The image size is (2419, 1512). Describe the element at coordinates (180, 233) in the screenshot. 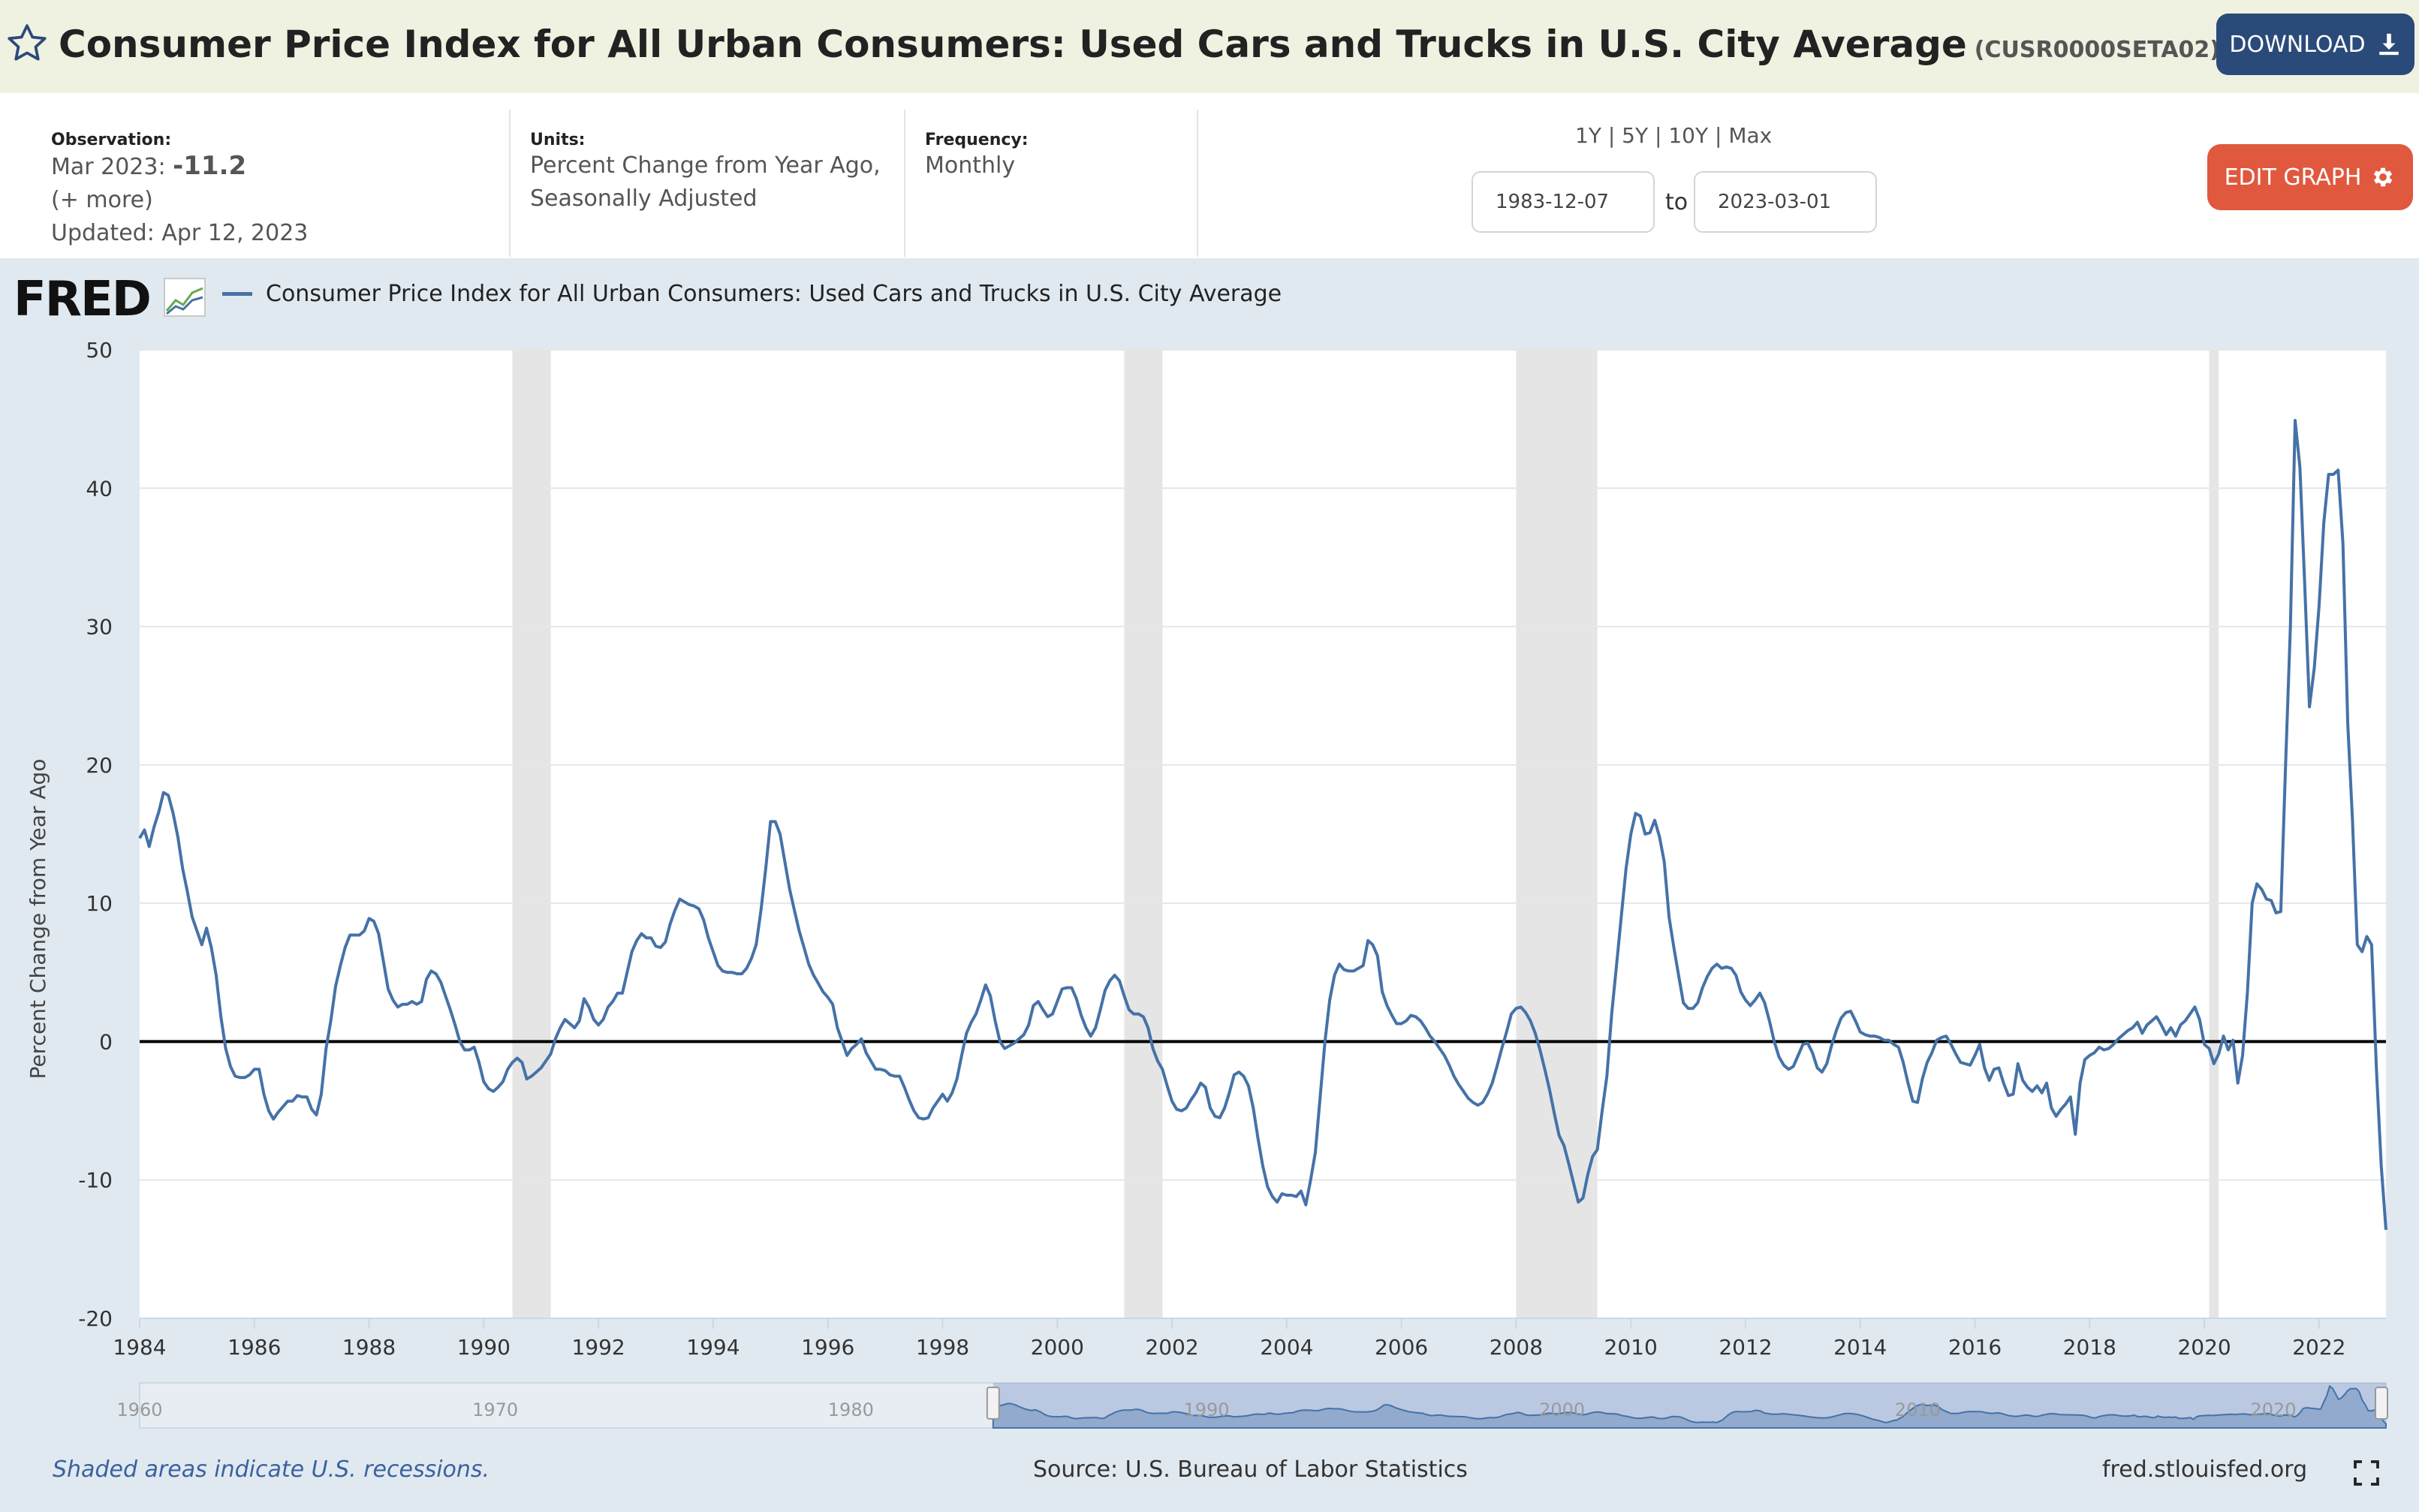

I see `updated-date: Updated: Apr 12, 2023` at that location.